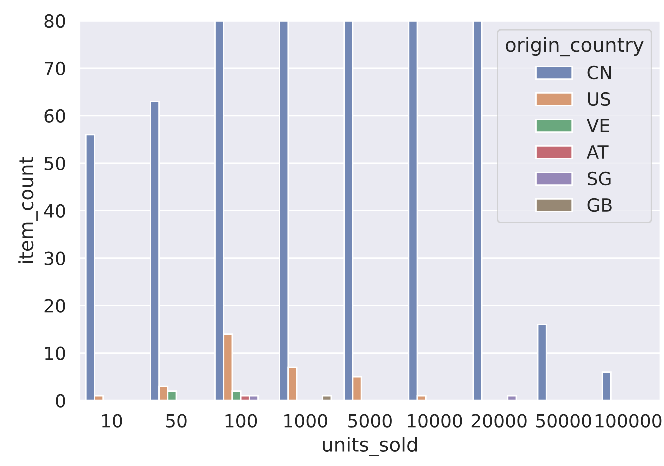 Image resolution: width=664 pixels, height=466 pixels. What do you see at coordinates (600, 205) in the screenshot?
I see `legend-label: GB` at bounding box center [600, 205].